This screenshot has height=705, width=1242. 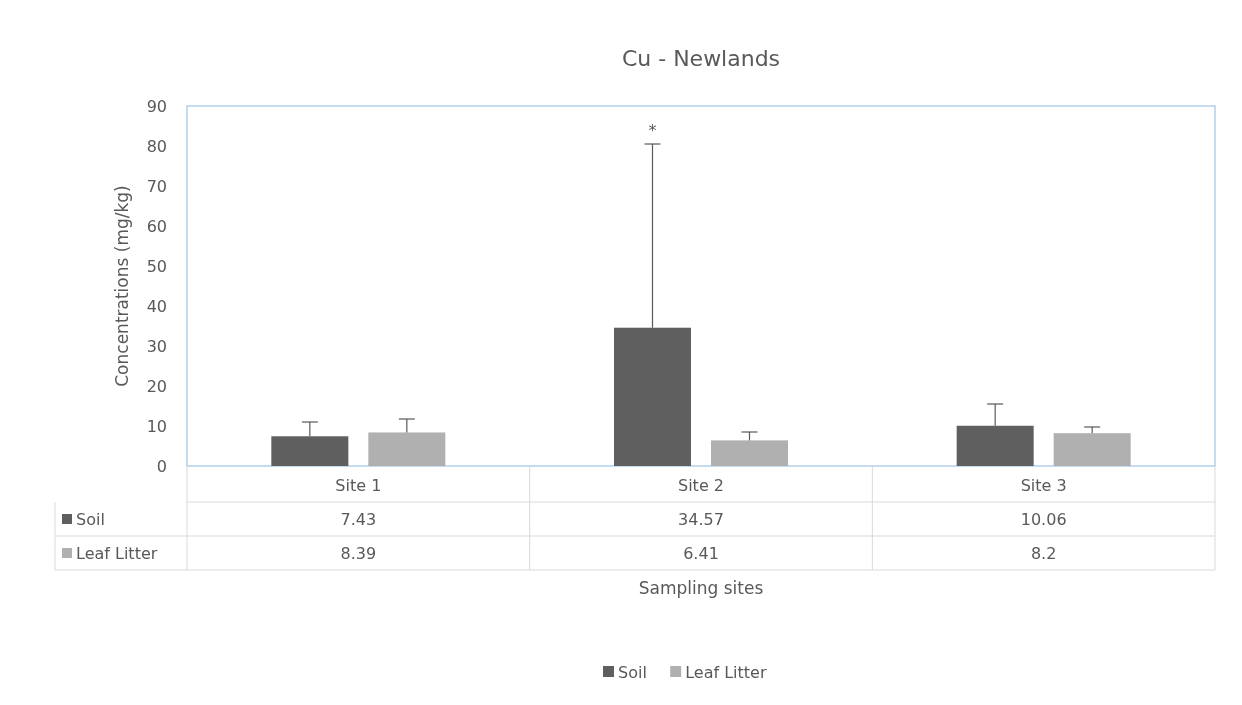 What do you see at coordinates (358, 553) in the screenshot?
I see `data-label: 8.39` at bounding box center [358, 553].